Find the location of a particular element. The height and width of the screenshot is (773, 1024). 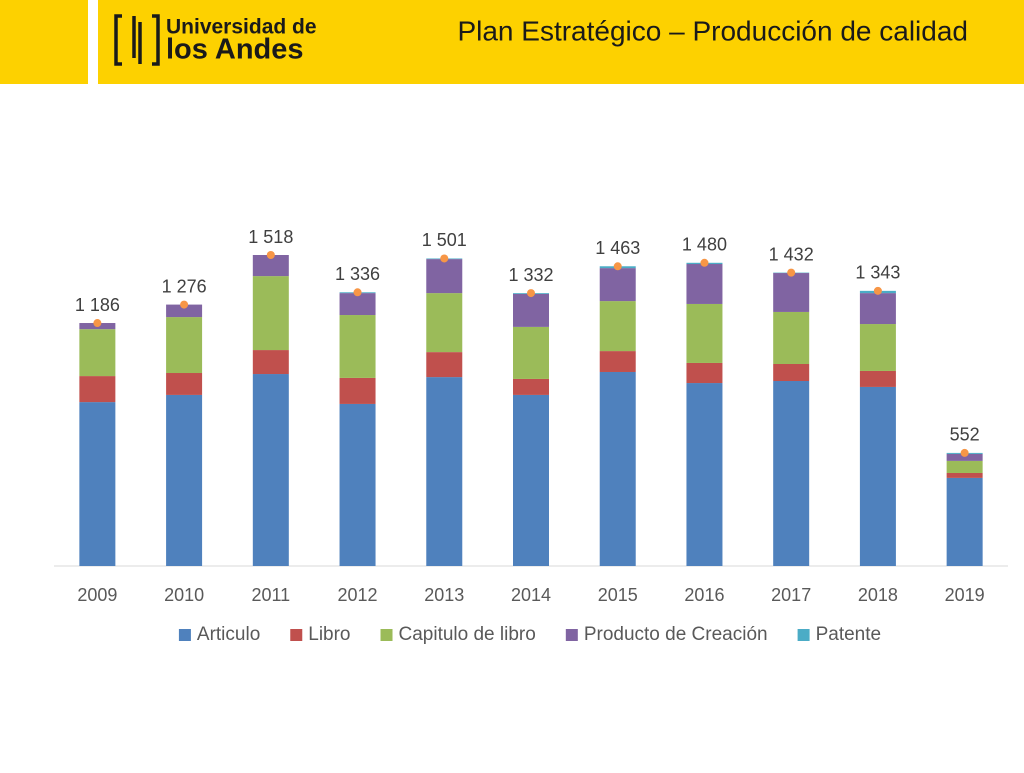

x-tick-label: 2016 is located at coordinates (704, 595).